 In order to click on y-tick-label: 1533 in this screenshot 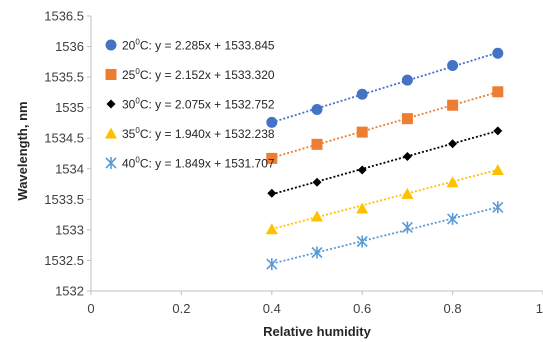, I will do `click(69, 229)`.